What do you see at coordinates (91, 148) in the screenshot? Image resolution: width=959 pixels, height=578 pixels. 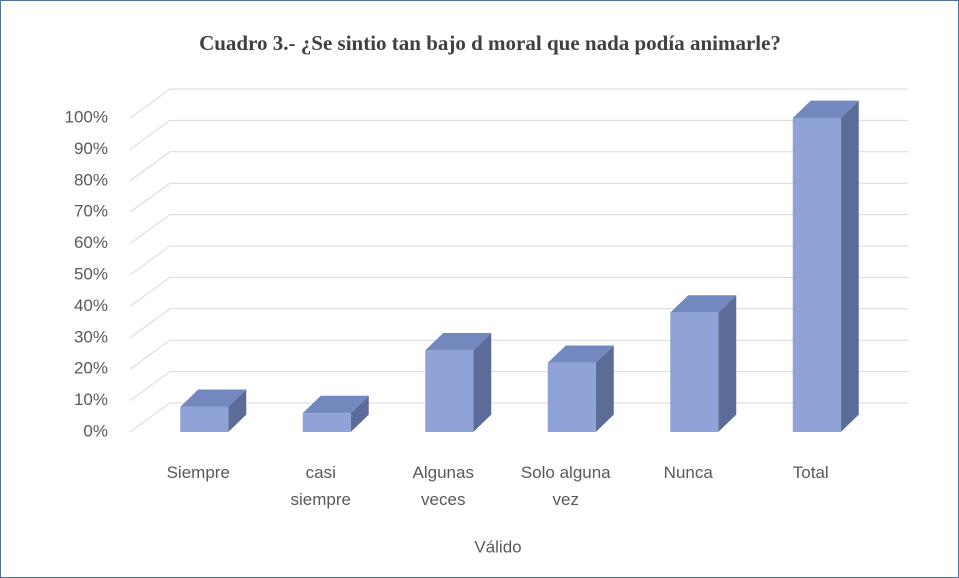 I see `y-tick-label: 90%` at bounding box center [91, 148].